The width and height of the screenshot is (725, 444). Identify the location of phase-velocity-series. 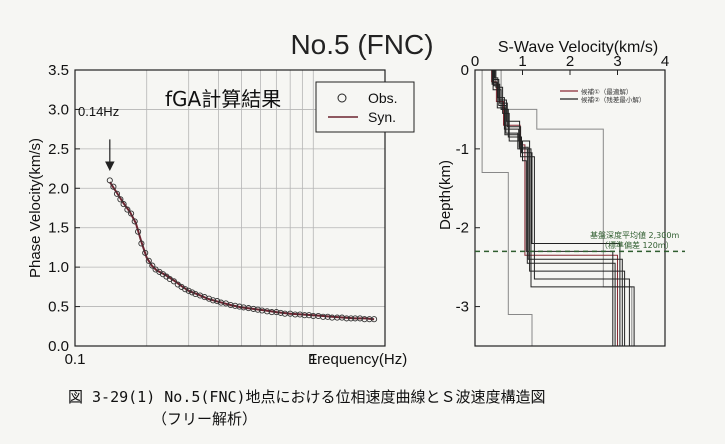
(242, 250).